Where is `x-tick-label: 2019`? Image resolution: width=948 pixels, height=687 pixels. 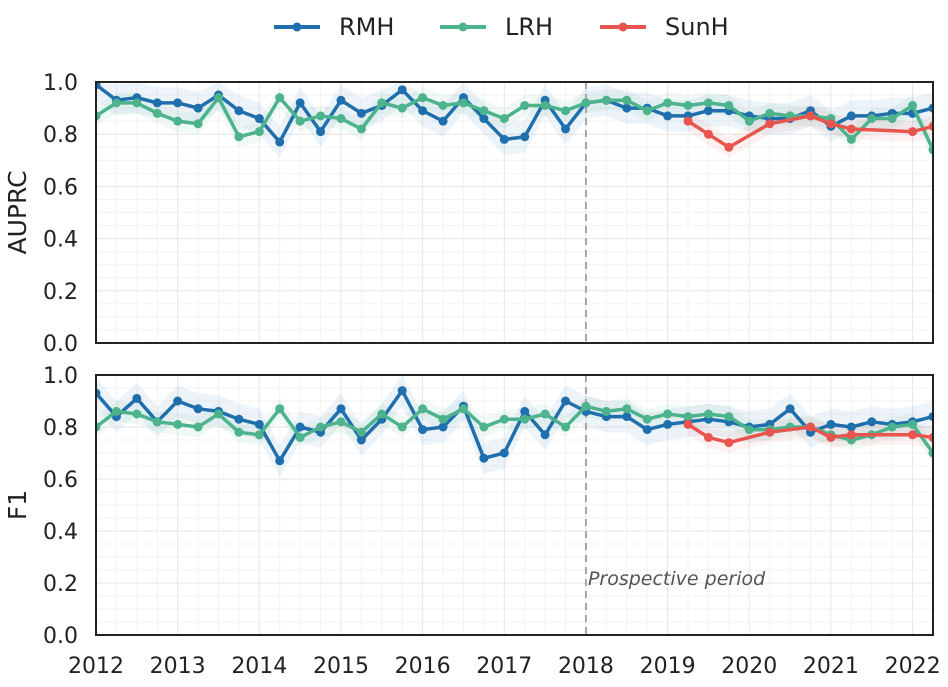
x-tick-label: 2019 is located at coordinates (668, 666).